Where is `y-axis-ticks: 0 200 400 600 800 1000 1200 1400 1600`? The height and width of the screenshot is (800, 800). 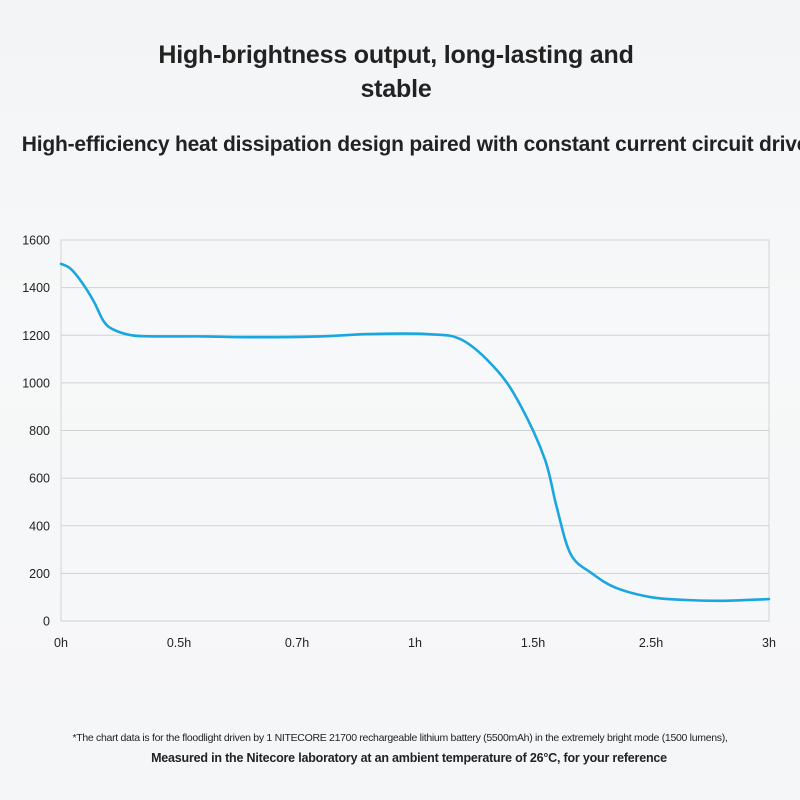
y-axis-ticks: 0 200 400 600 800 1000 1200 1400 1600 is located at coordinates (36, 431).